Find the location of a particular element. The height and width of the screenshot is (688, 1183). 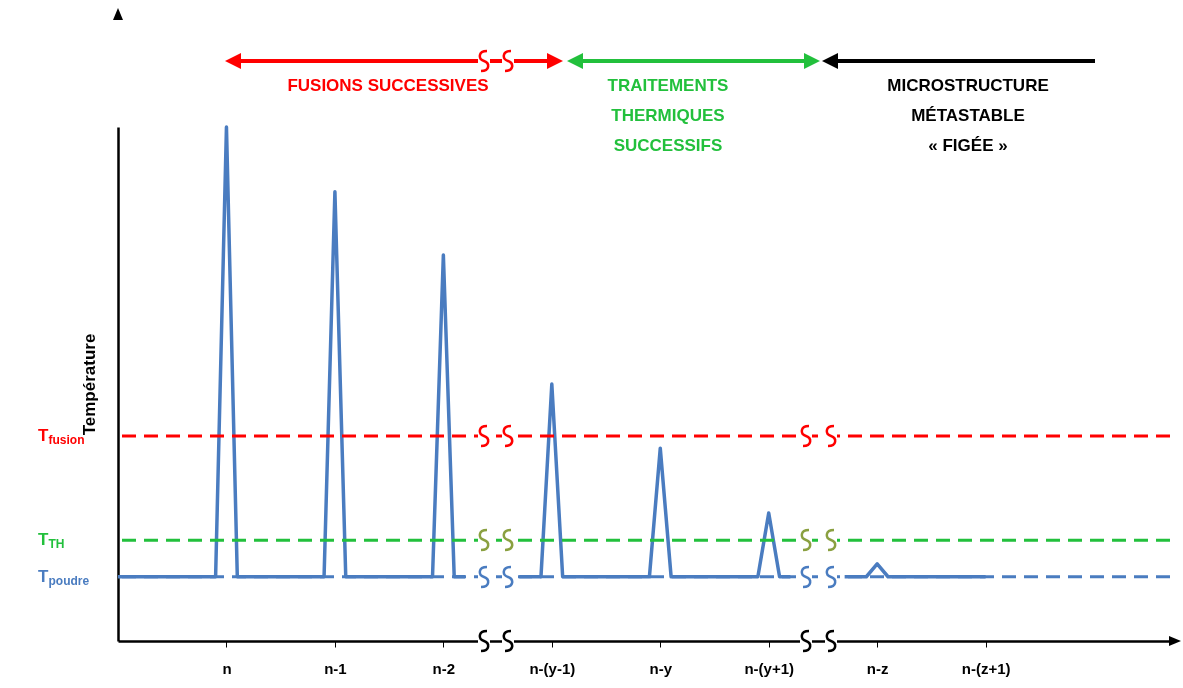

annotation: MICROSTRUCTURE MÉTASTABLE « FIGÉE » is located at coordinates (968, 115).